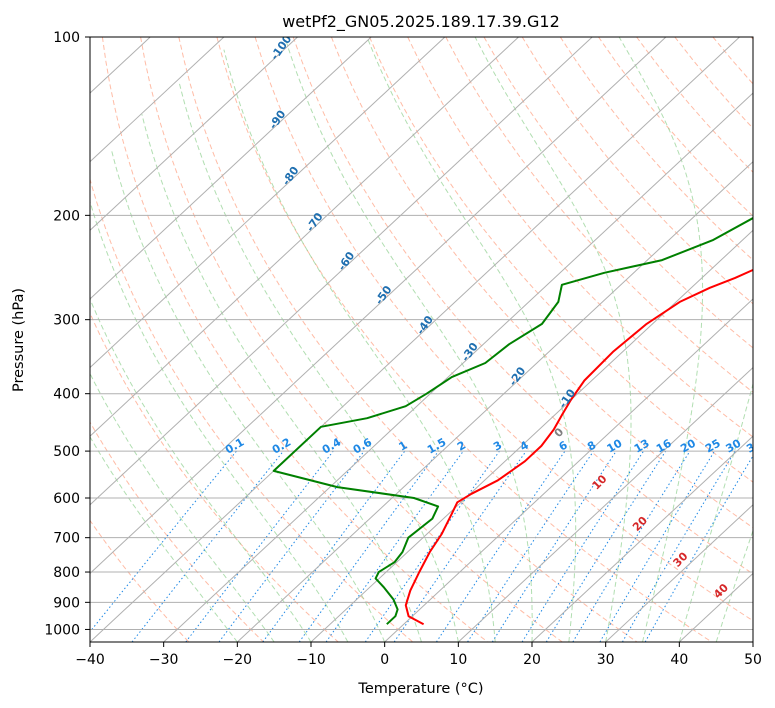 The image size is (775, 708). What do you see at coordinates (66, 603) in the screenshot?
I see `y-tick-label: 900` at bounding box center [66, 603].